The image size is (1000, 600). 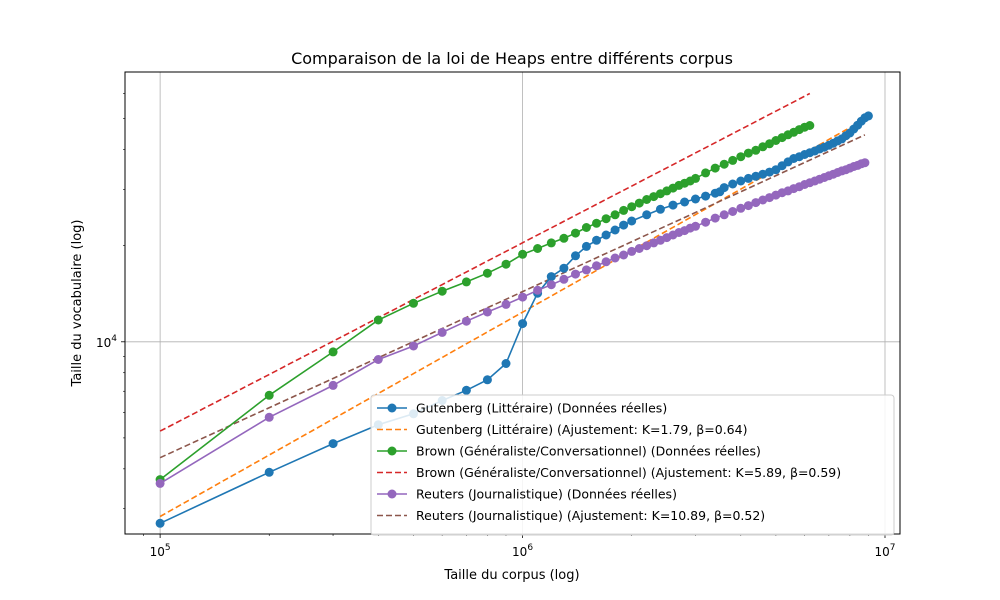 What do you see at coordinates (522, 551) in the screenshot?
I see `x-tick-label: 10⁶` at bounding box center [522, 551].